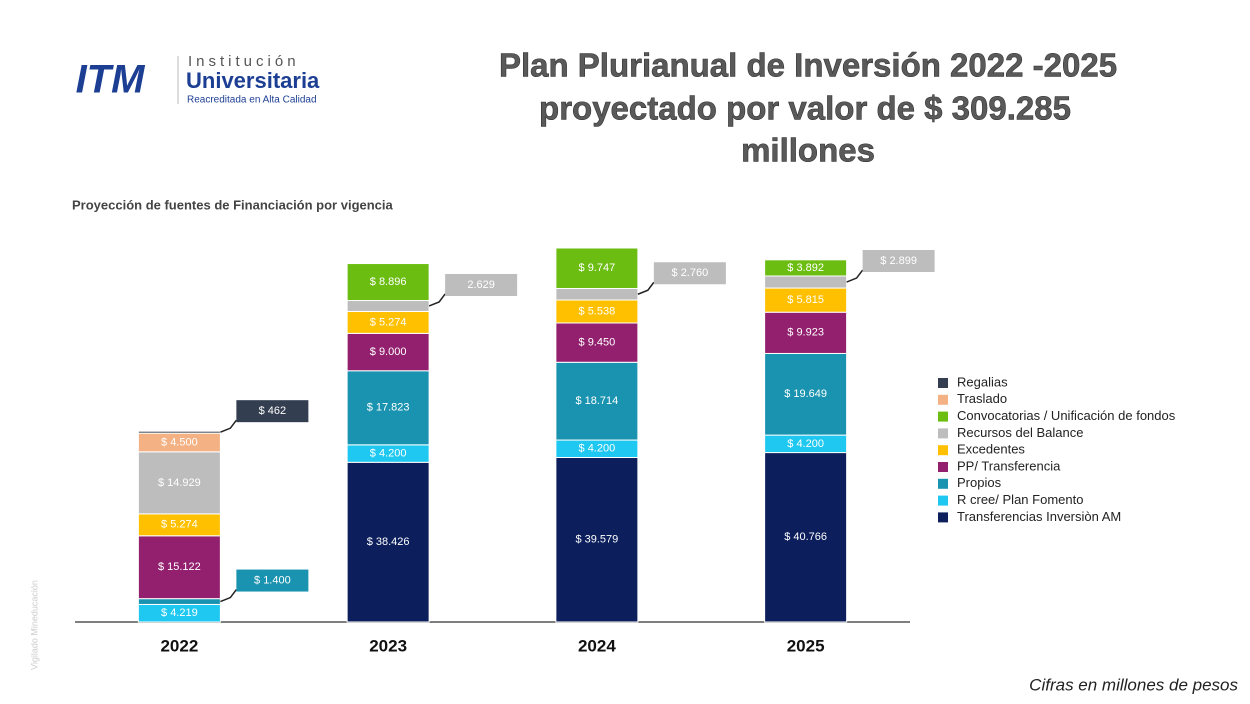 The width and height of the screenshot is (1250, 704). What do you see at coordinates (806, 645) in the screenshot?
I see `x-tick-label: 2025` at bounding box center [806, 645].